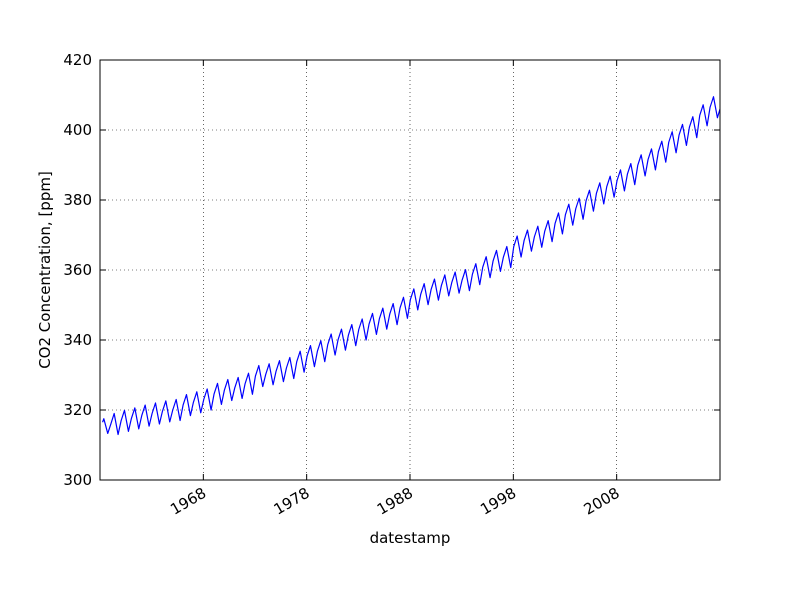  Describe the element at coordinates (77, 130) in the screenshot. I see `y-tick-label: 400` at that location.